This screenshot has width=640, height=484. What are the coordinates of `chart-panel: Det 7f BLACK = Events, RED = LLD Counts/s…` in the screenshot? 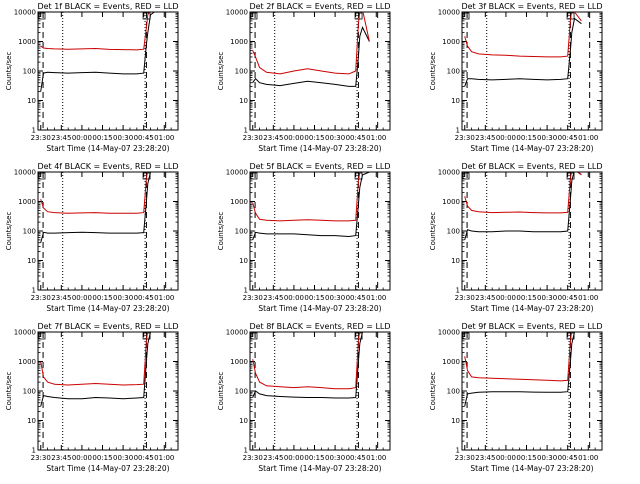 It's located at (92, 397).